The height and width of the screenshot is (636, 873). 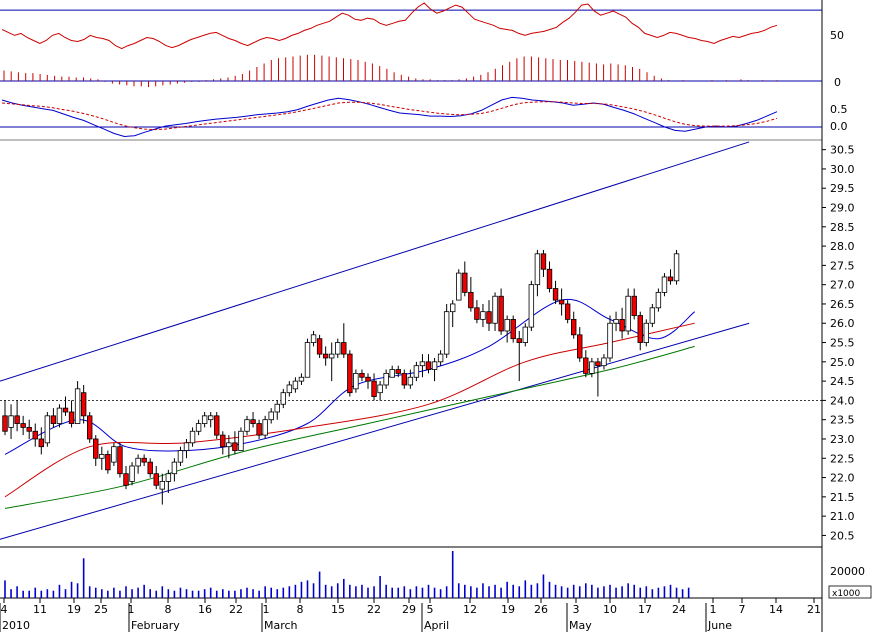 What do you see at coordinates (4, 609) in the screenshot?
I see `x-day-label: 4` at bounding box center [4, 609].